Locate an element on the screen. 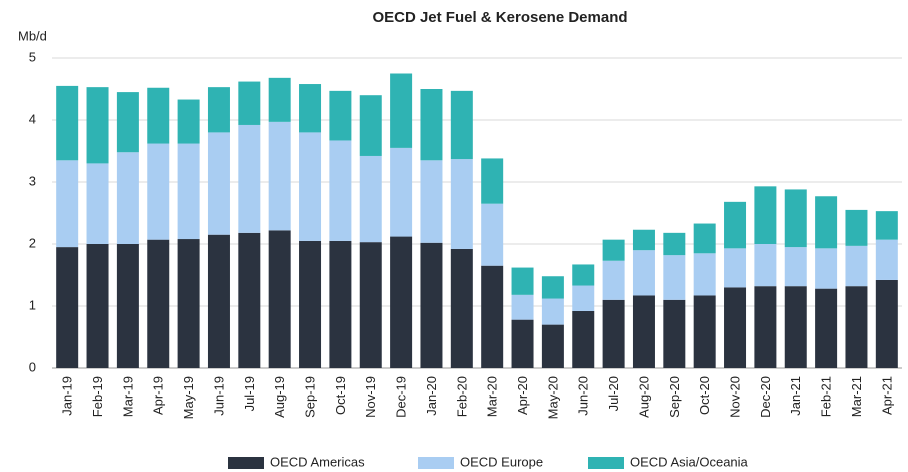  x-tick-label: Oct-19 is located at coordinates (340, 395).